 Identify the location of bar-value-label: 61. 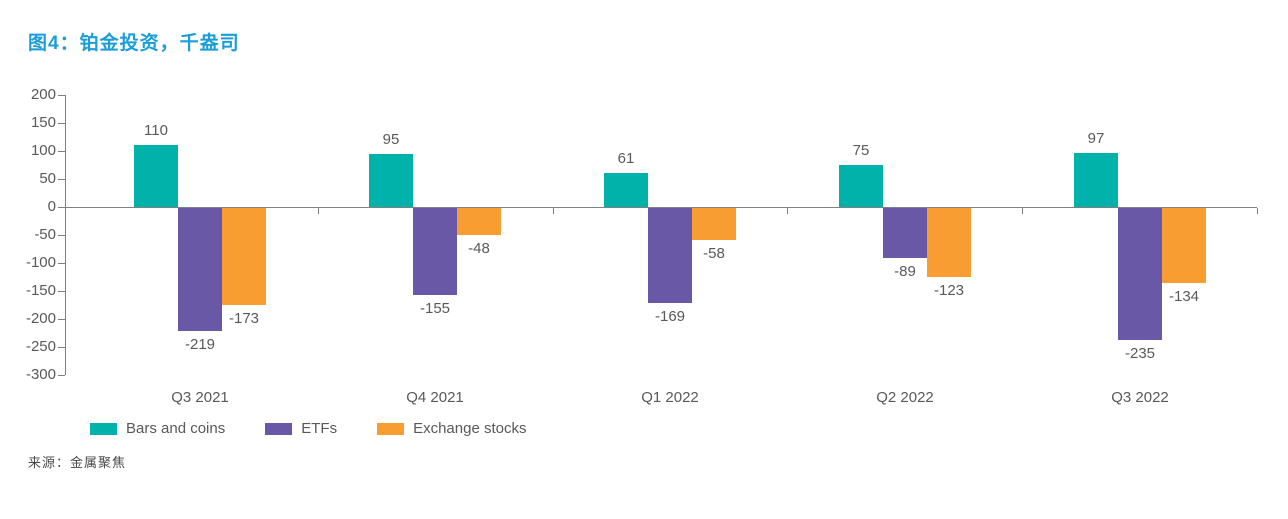
(626, 158).